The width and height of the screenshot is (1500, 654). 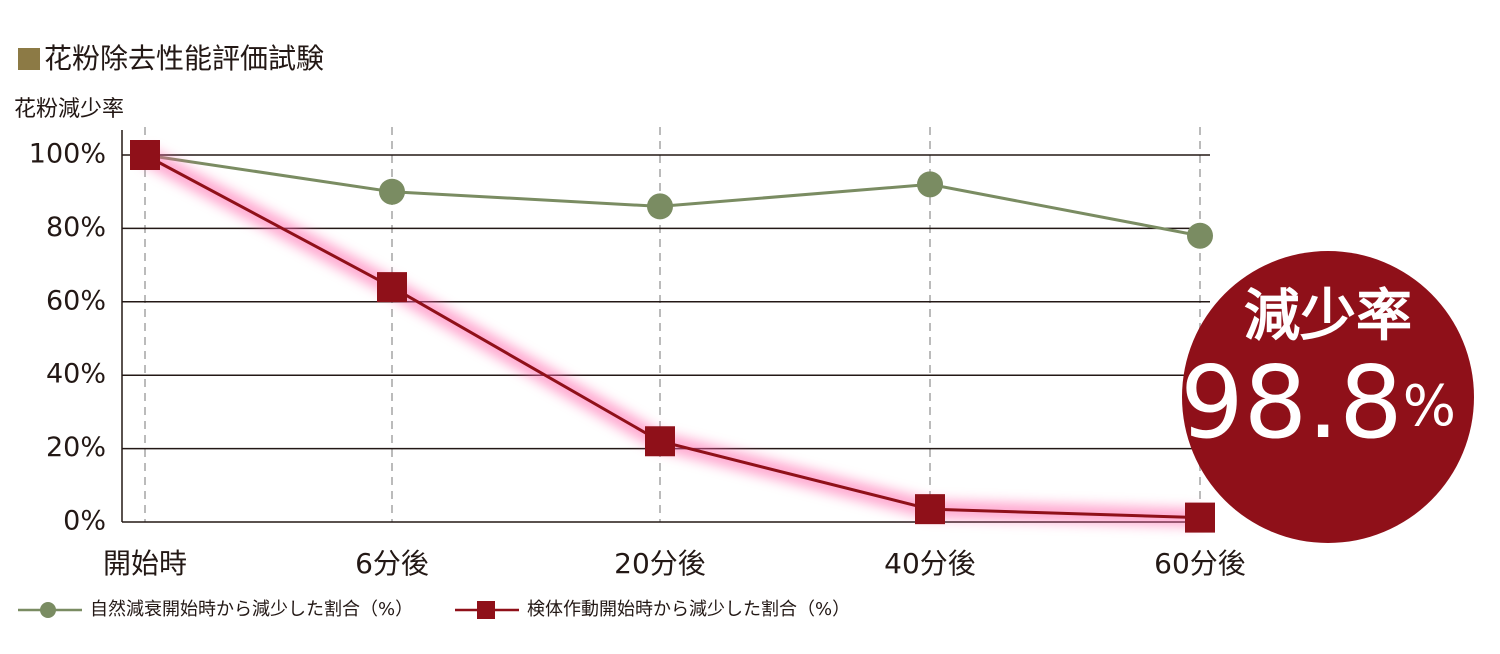 I want to click on x-tick-label: 開始時, so click(x=145, y=563).